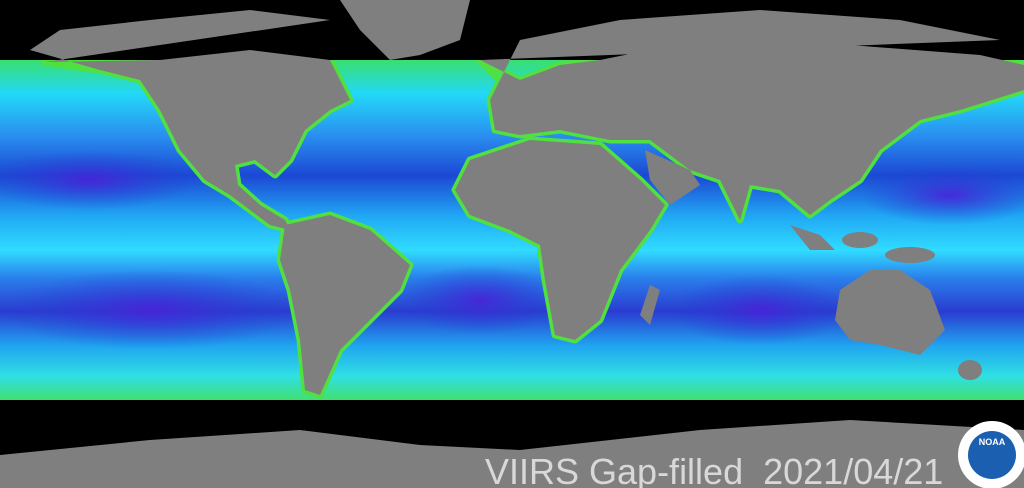  I want to click on noaa-logo: NOAA, so click(991, 454).